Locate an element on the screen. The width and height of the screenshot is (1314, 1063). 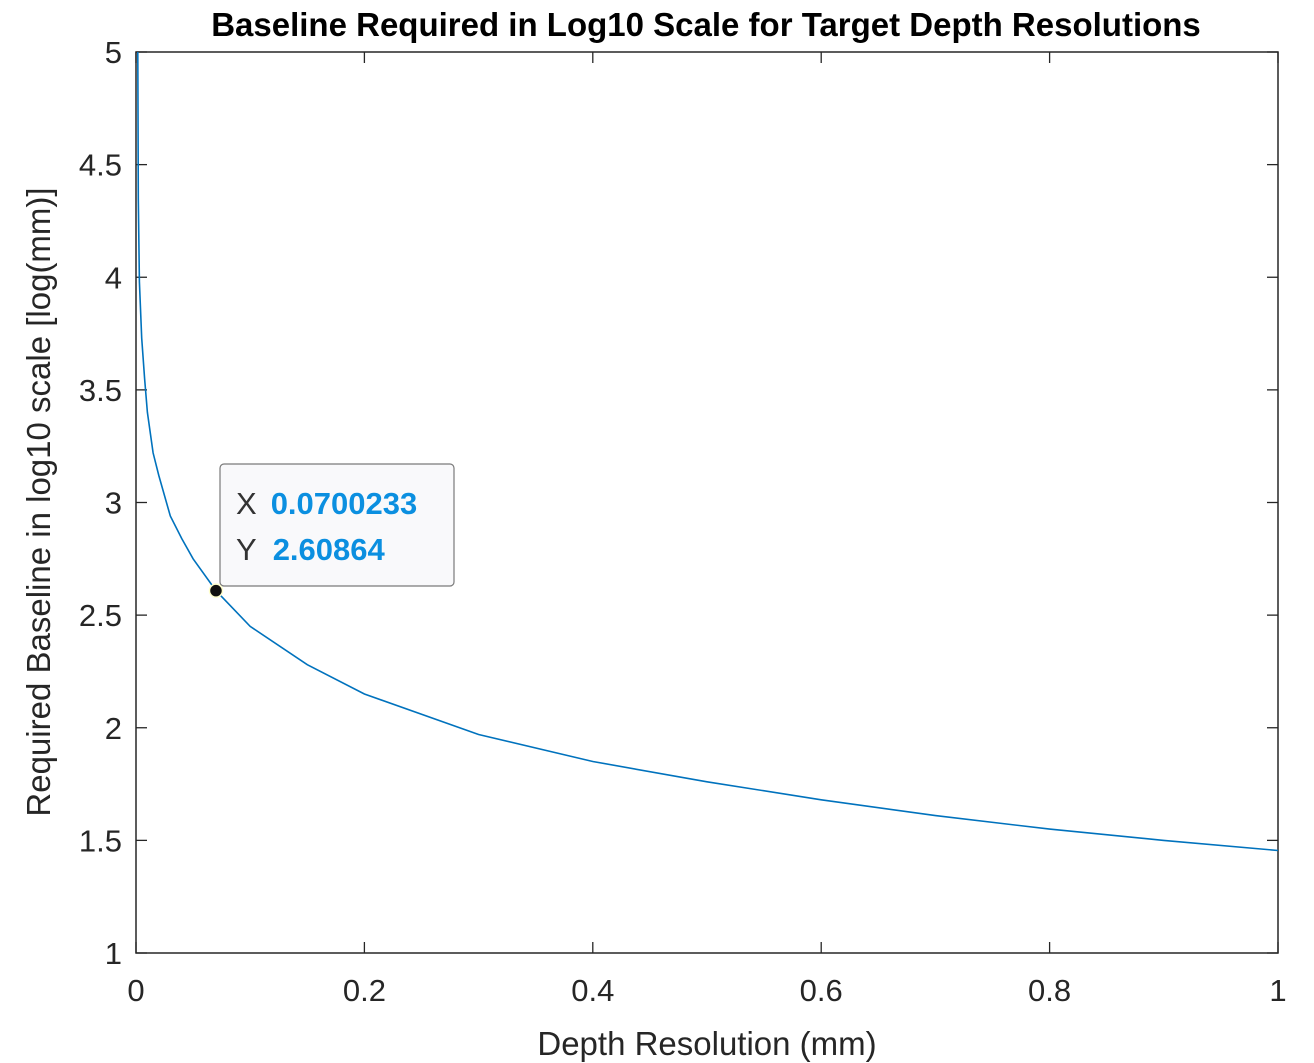
y-tick-label: 4.5 is located at coordinates (100, 165).